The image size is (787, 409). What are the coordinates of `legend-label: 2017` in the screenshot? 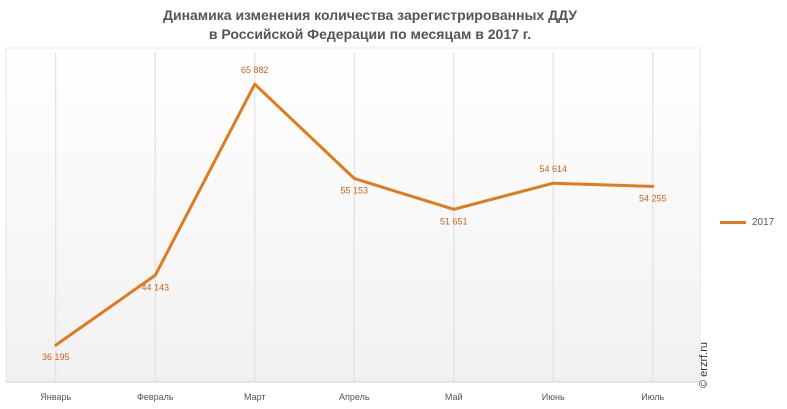 It's located at (763, 222).